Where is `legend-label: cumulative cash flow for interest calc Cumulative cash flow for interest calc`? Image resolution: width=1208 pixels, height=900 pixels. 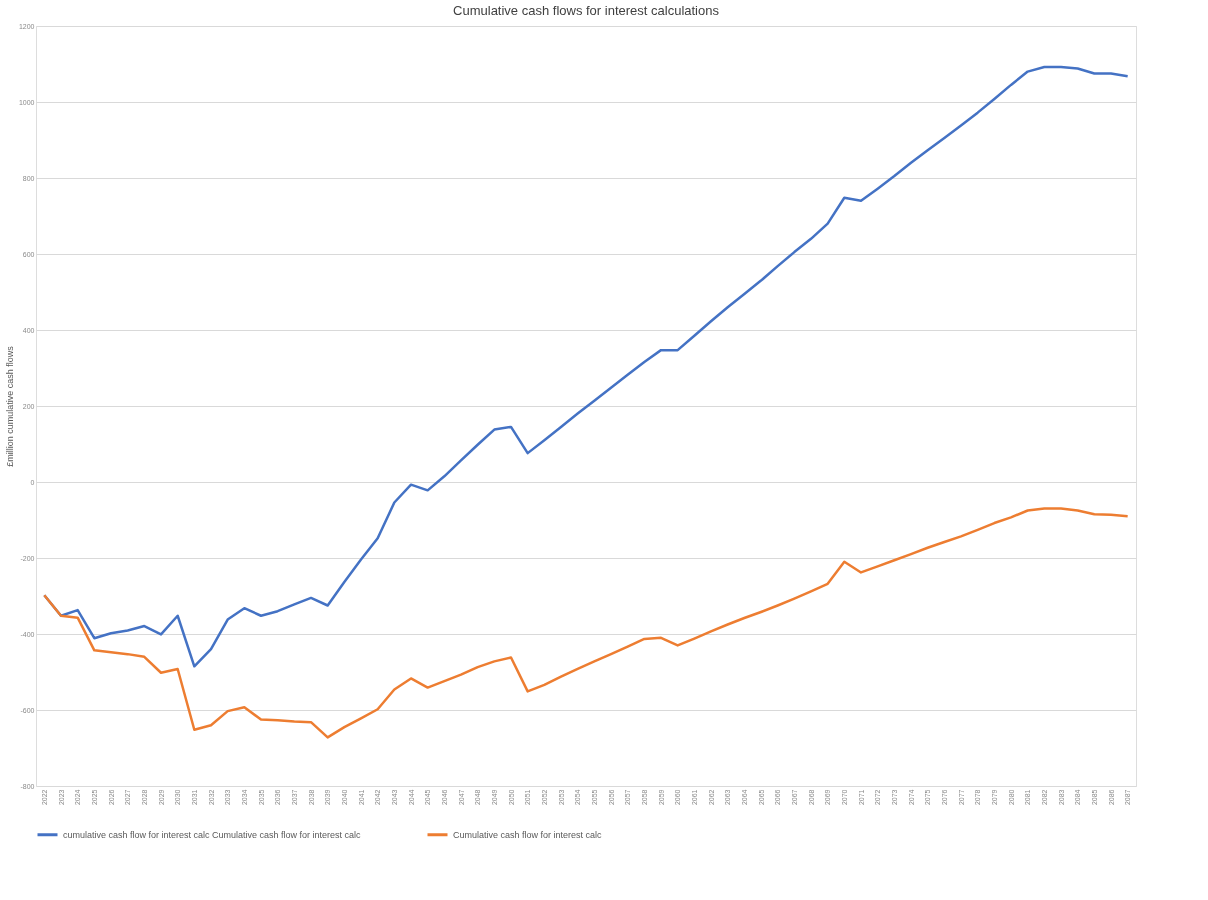 legend-label: cumulative cash flow for interest calc Cumulative cash flow for interest calc is located at coordinates (212, 834).